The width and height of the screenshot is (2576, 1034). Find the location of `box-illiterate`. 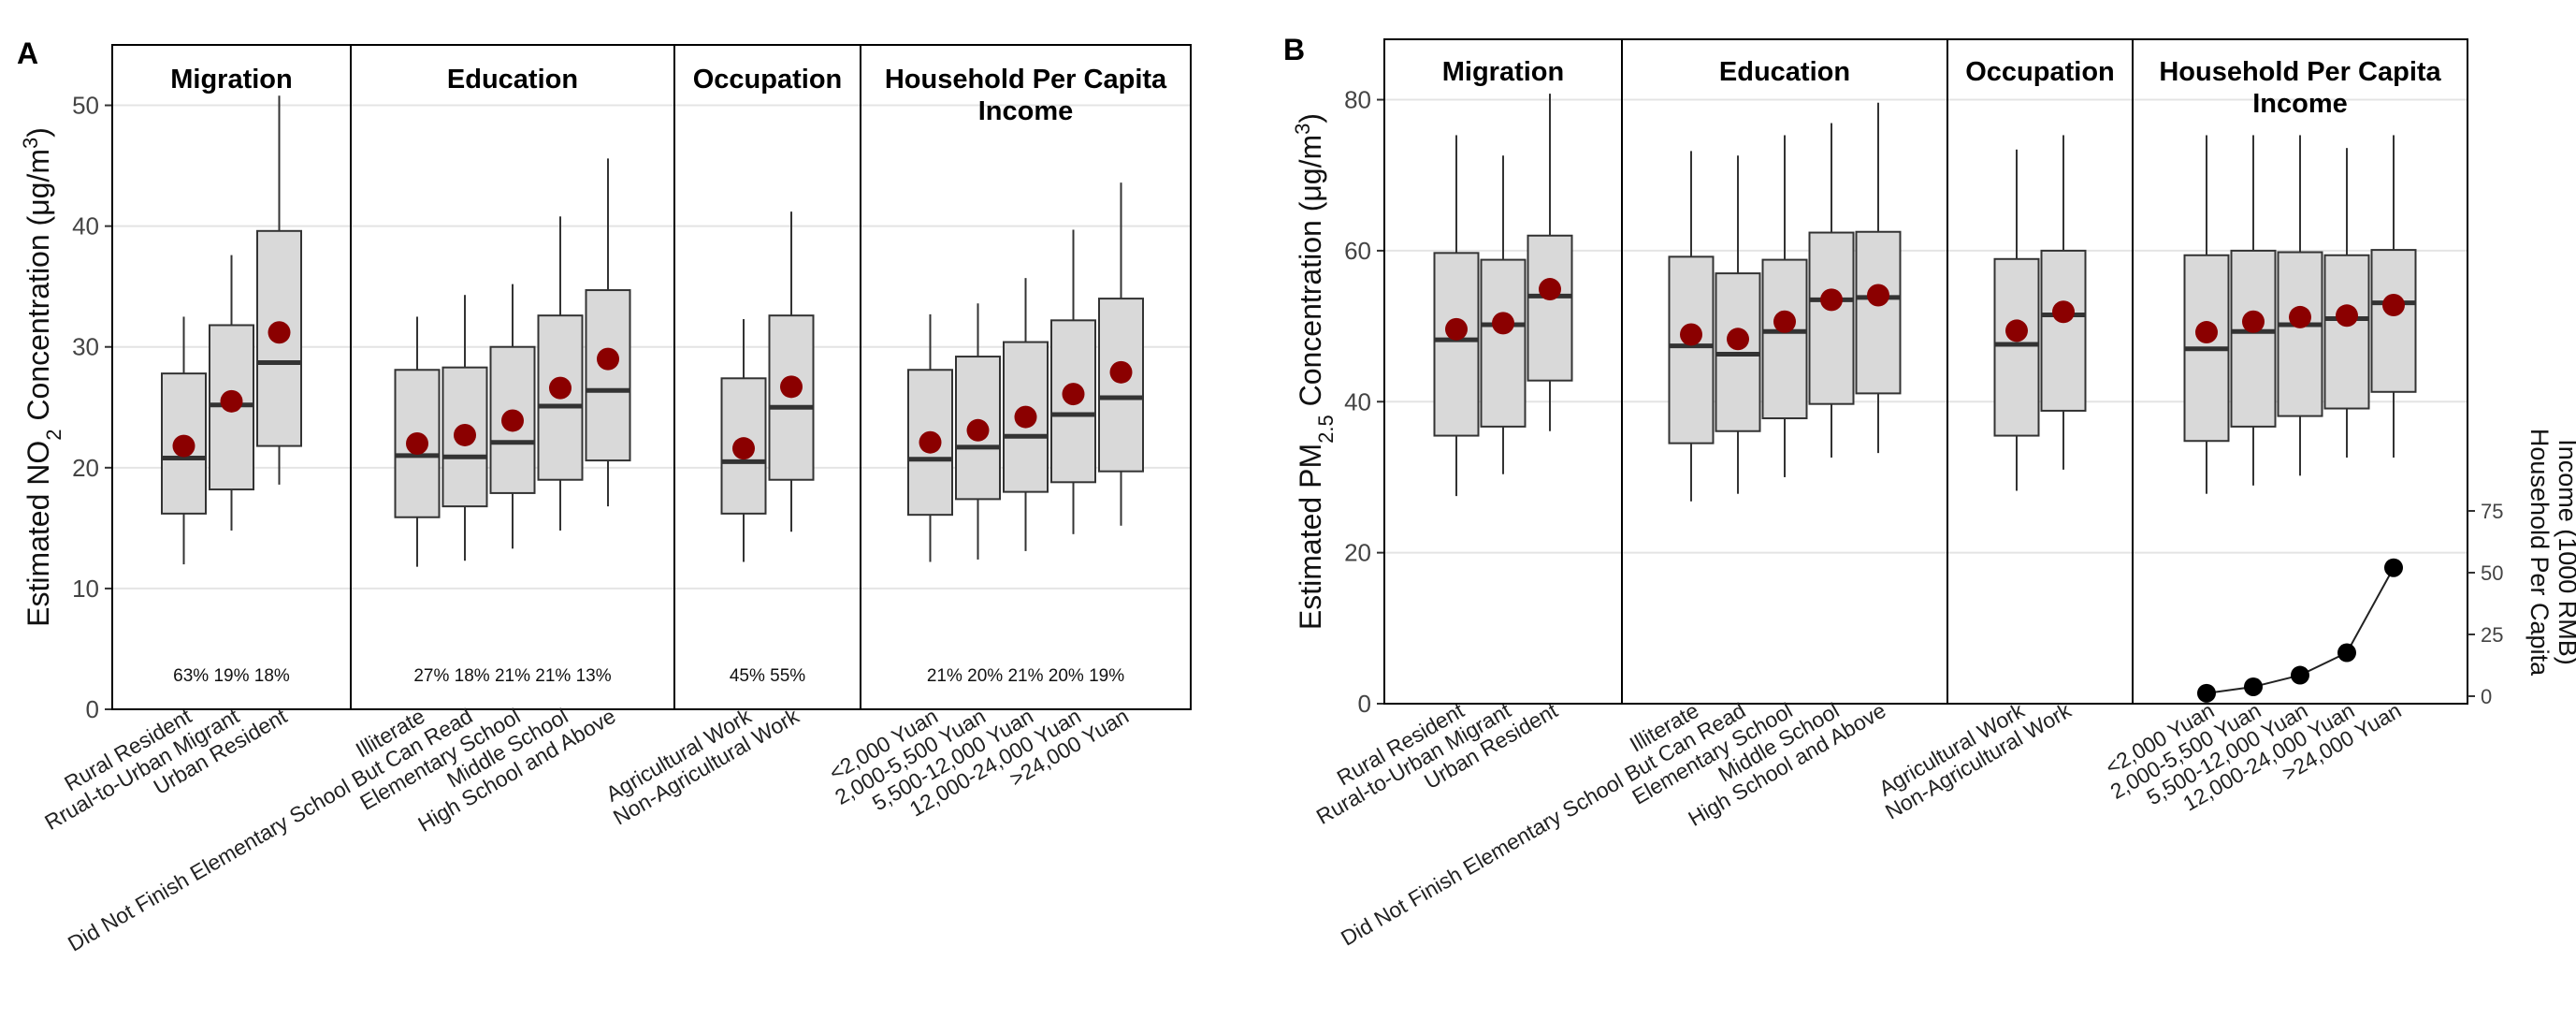

box-illiterate is located at coordinates (1691, 326).